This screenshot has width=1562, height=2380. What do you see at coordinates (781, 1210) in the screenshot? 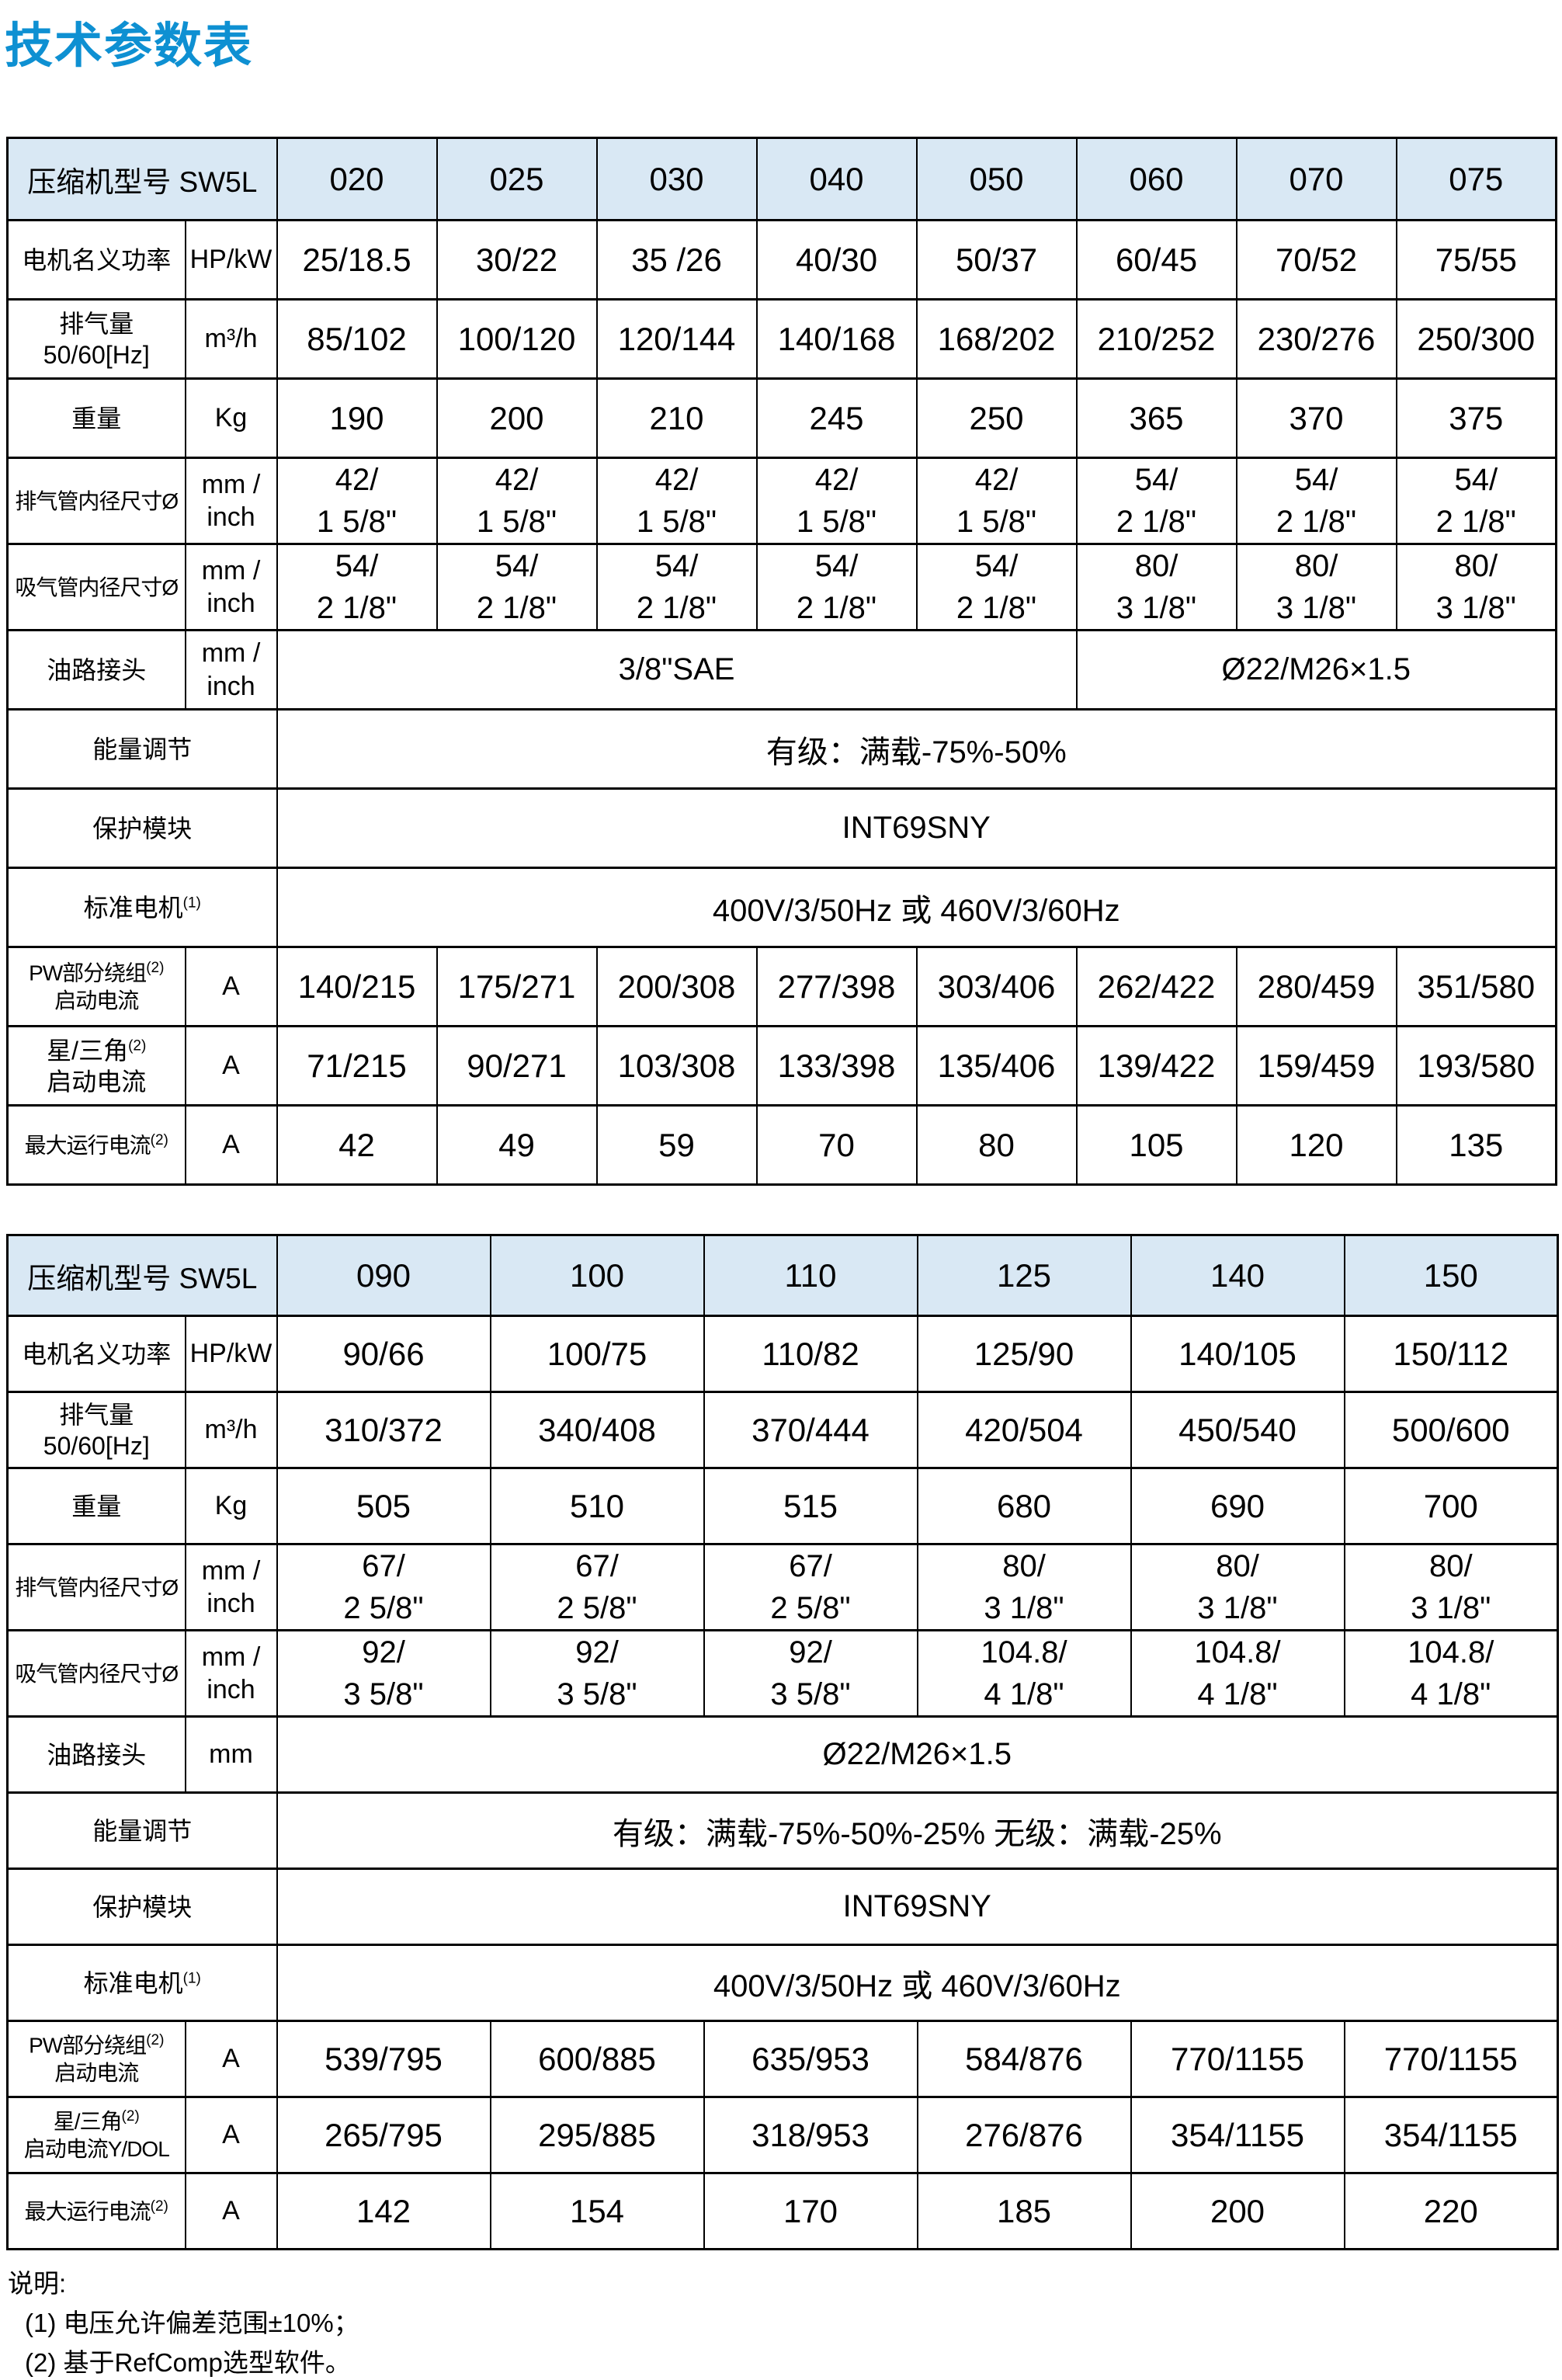
I see `table-spacer` at bounding box center [781, 1210].